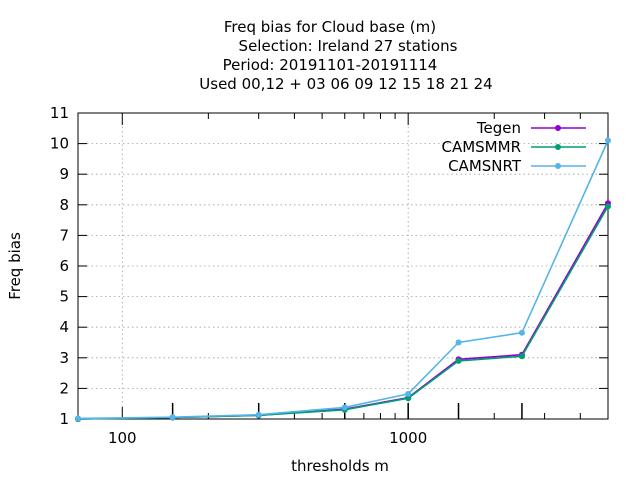  Describe the element at coordinates (558, 128) in the screenshot. I see `legend-marker-tegen` at that location.